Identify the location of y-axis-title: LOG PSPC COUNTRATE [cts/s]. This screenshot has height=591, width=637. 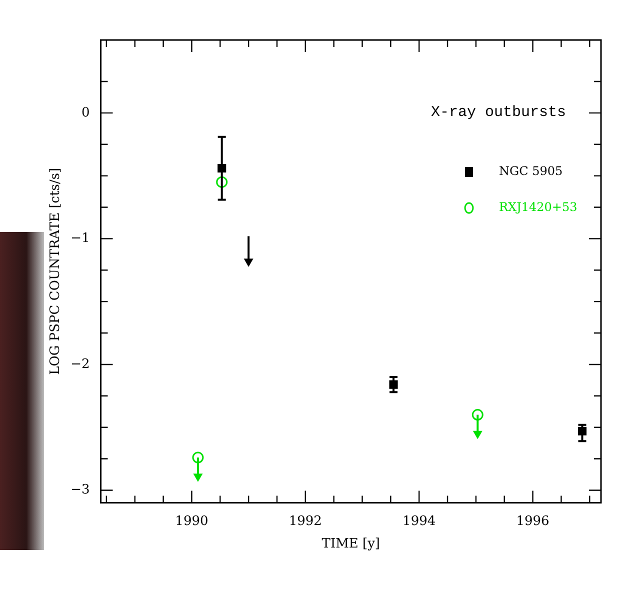
(56, 271).